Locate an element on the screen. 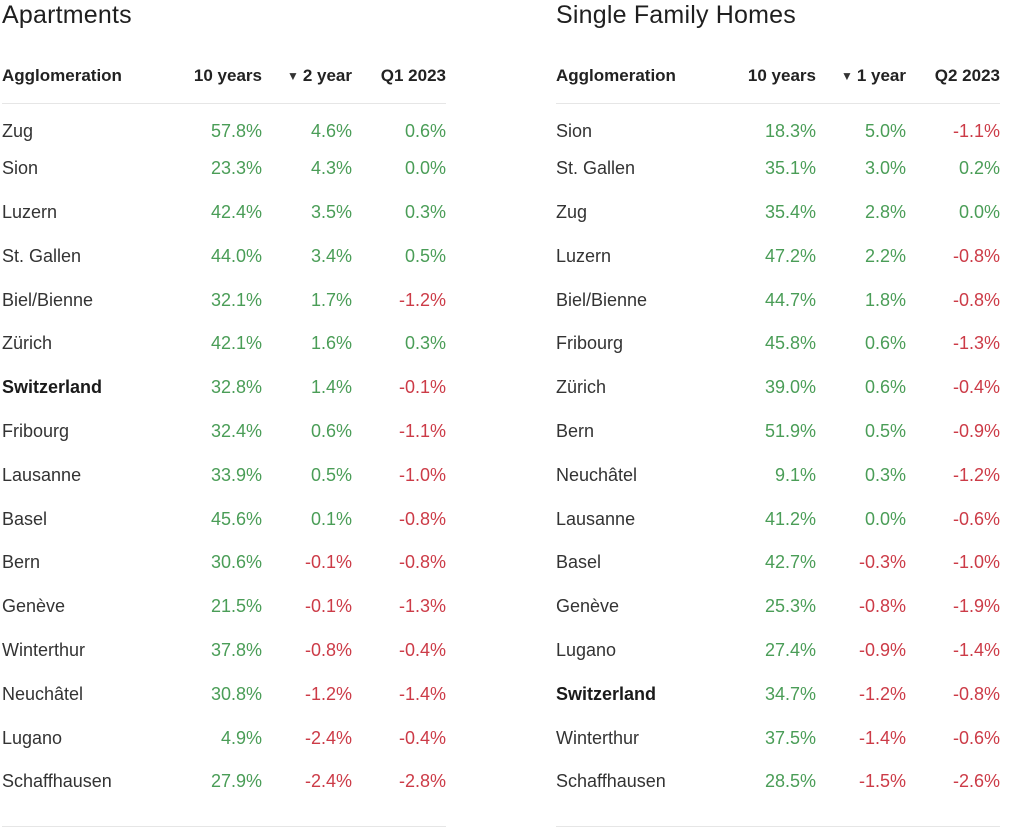  recent-change-cell: 2.8% is located at coordinates (885, 211).